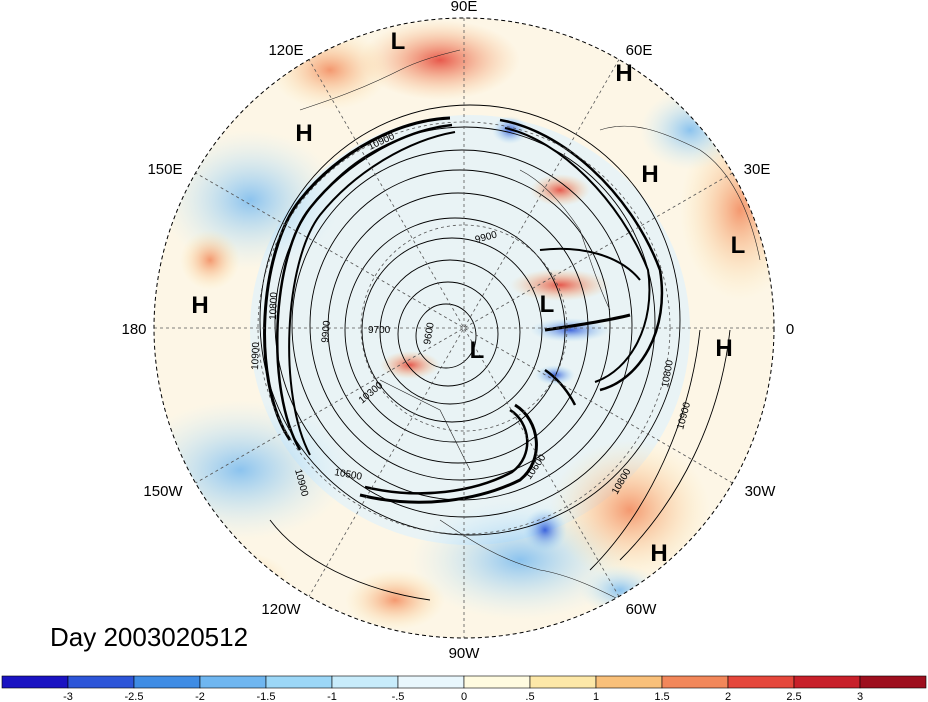 The height and width of the screenshot is (702, 928). Describe the element at coordinates (398, 696) in the screenshot. I see `colorbar-tick-label: -.5` at that location.